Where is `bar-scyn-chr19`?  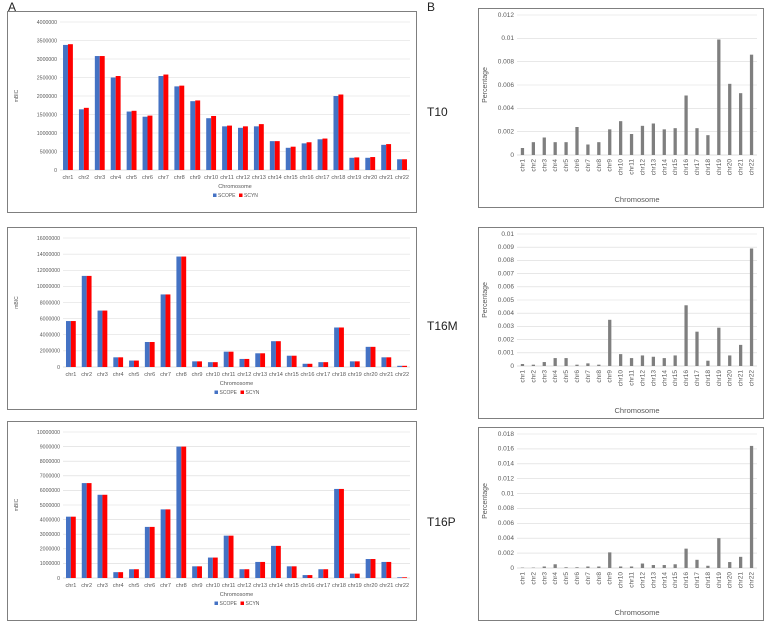 bar-scyn-chr19 is located at coordinates (357, 163).